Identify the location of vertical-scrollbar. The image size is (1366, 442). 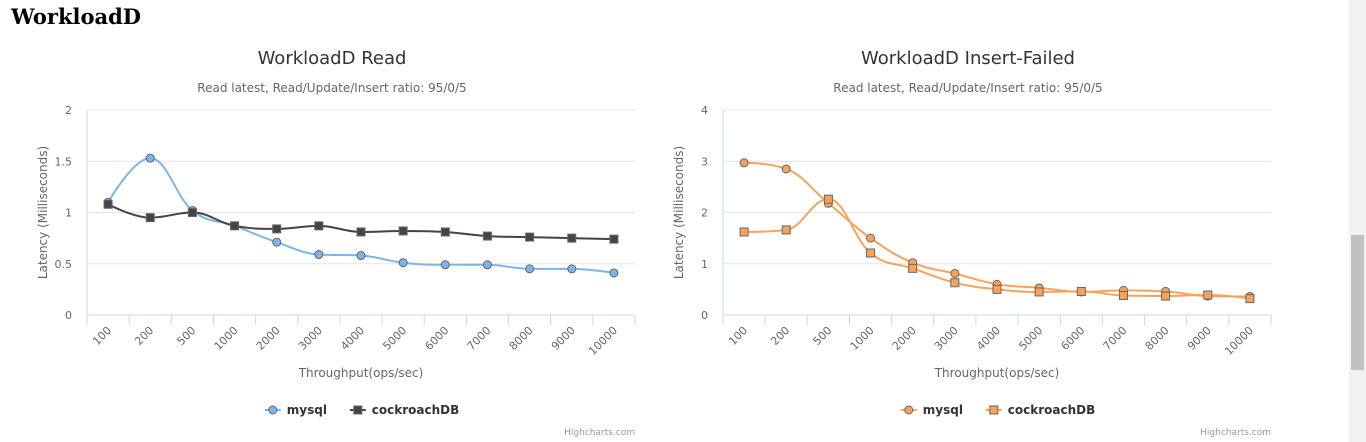
(1357, 221).